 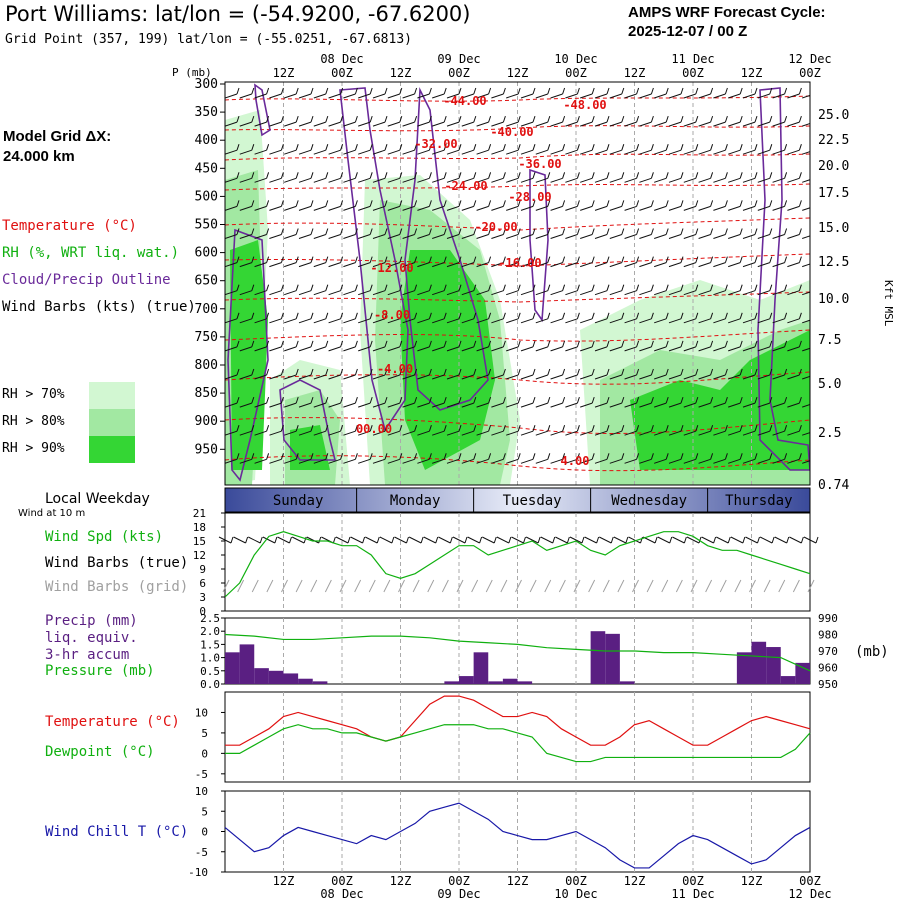 What do you see at coordinates (752, 881) in the screenshot?
I see `bottom-hour-tick-label: 12Z` at bounding box center [752, 881].